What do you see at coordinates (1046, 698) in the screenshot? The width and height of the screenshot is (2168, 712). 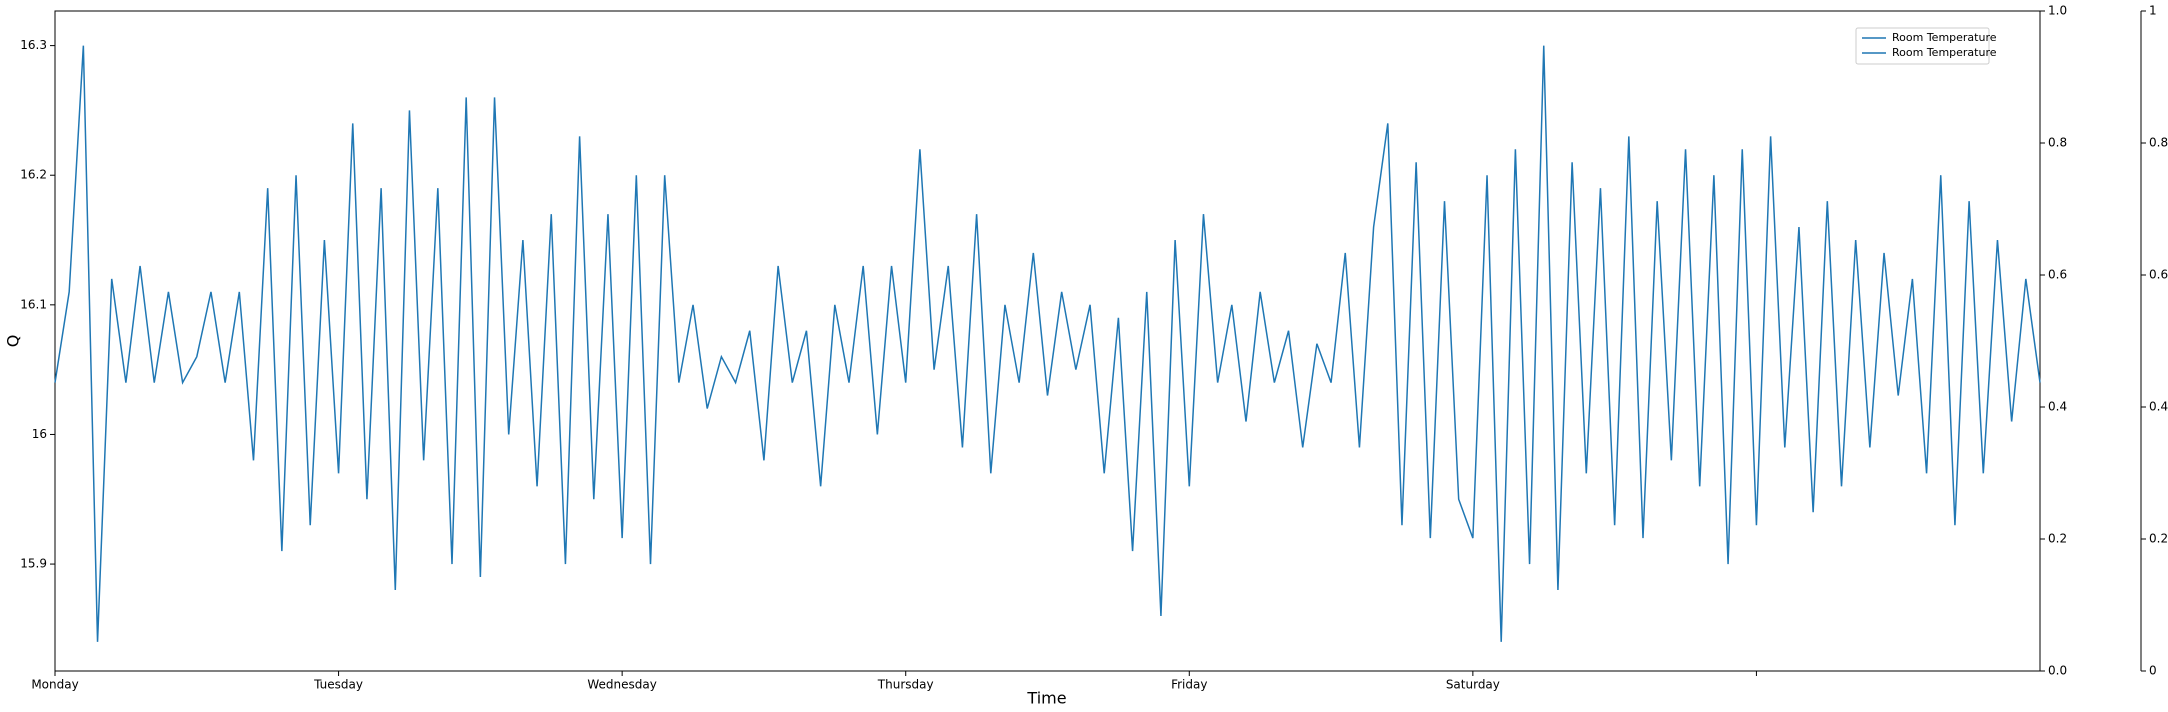 I see `x-axis-label: Time` at bounding box center [1046, 698].